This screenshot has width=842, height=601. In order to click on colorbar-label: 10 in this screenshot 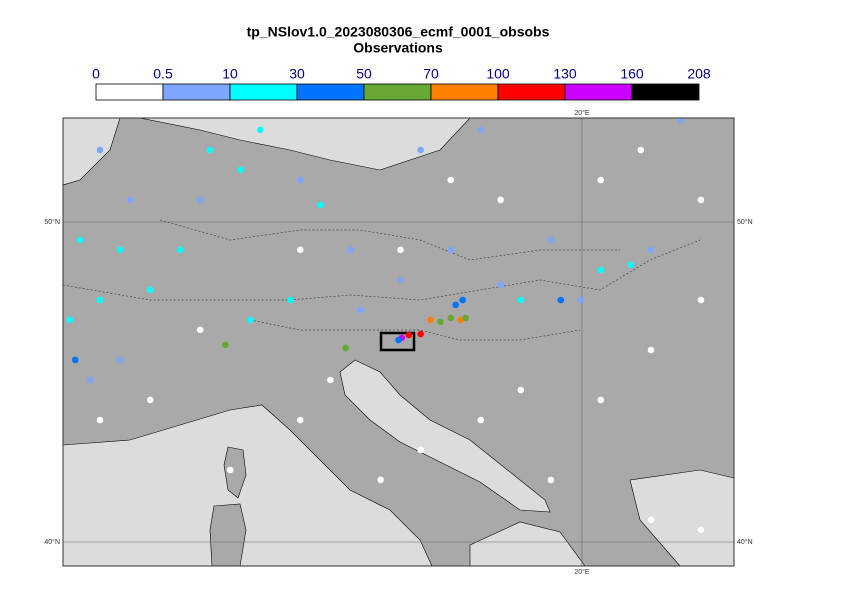, I will do `click(230, 74)`.